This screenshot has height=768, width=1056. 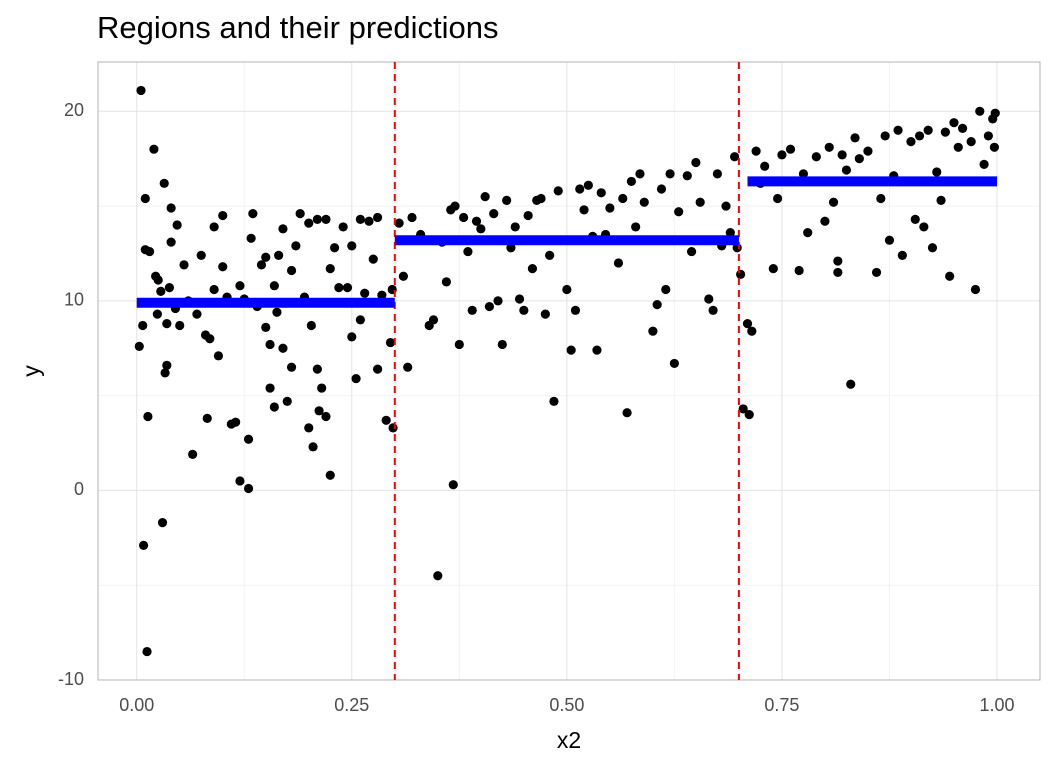 What do you see at coordinates (569, 740) in the screenshot?
I see `x-axis-title: x2` at bounding box center [569, 740].